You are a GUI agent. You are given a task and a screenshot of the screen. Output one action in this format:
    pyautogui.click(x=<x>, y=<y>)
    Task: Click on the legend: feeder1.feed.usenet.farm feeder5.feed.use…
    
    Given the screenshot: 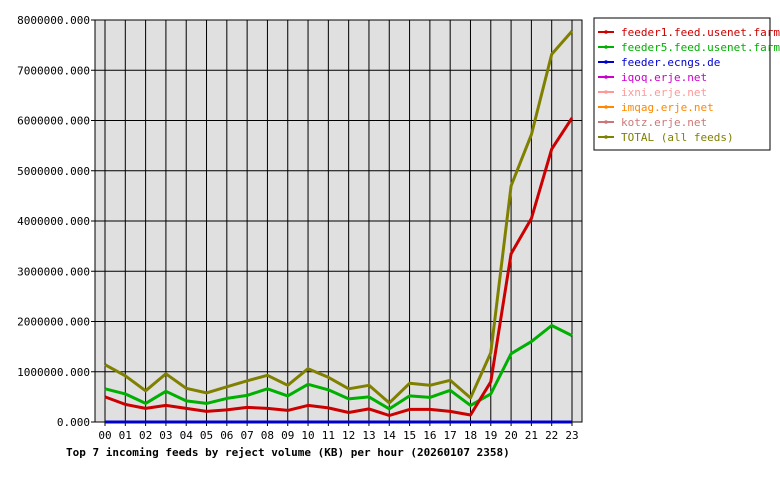 What is the action you would take?
    pyautogui.click(x=686, y=84)
    